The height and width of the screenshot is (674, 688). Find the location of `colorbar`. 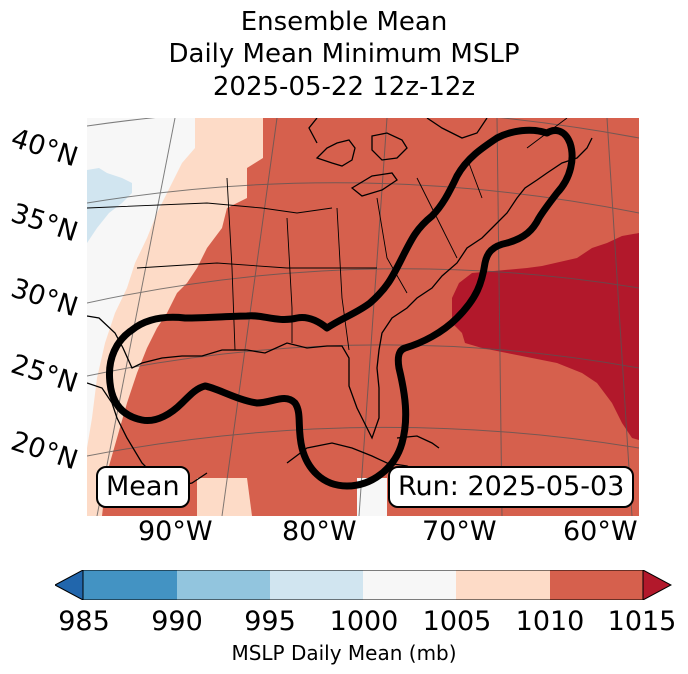

colorbar is located at coordinates (363, 585).